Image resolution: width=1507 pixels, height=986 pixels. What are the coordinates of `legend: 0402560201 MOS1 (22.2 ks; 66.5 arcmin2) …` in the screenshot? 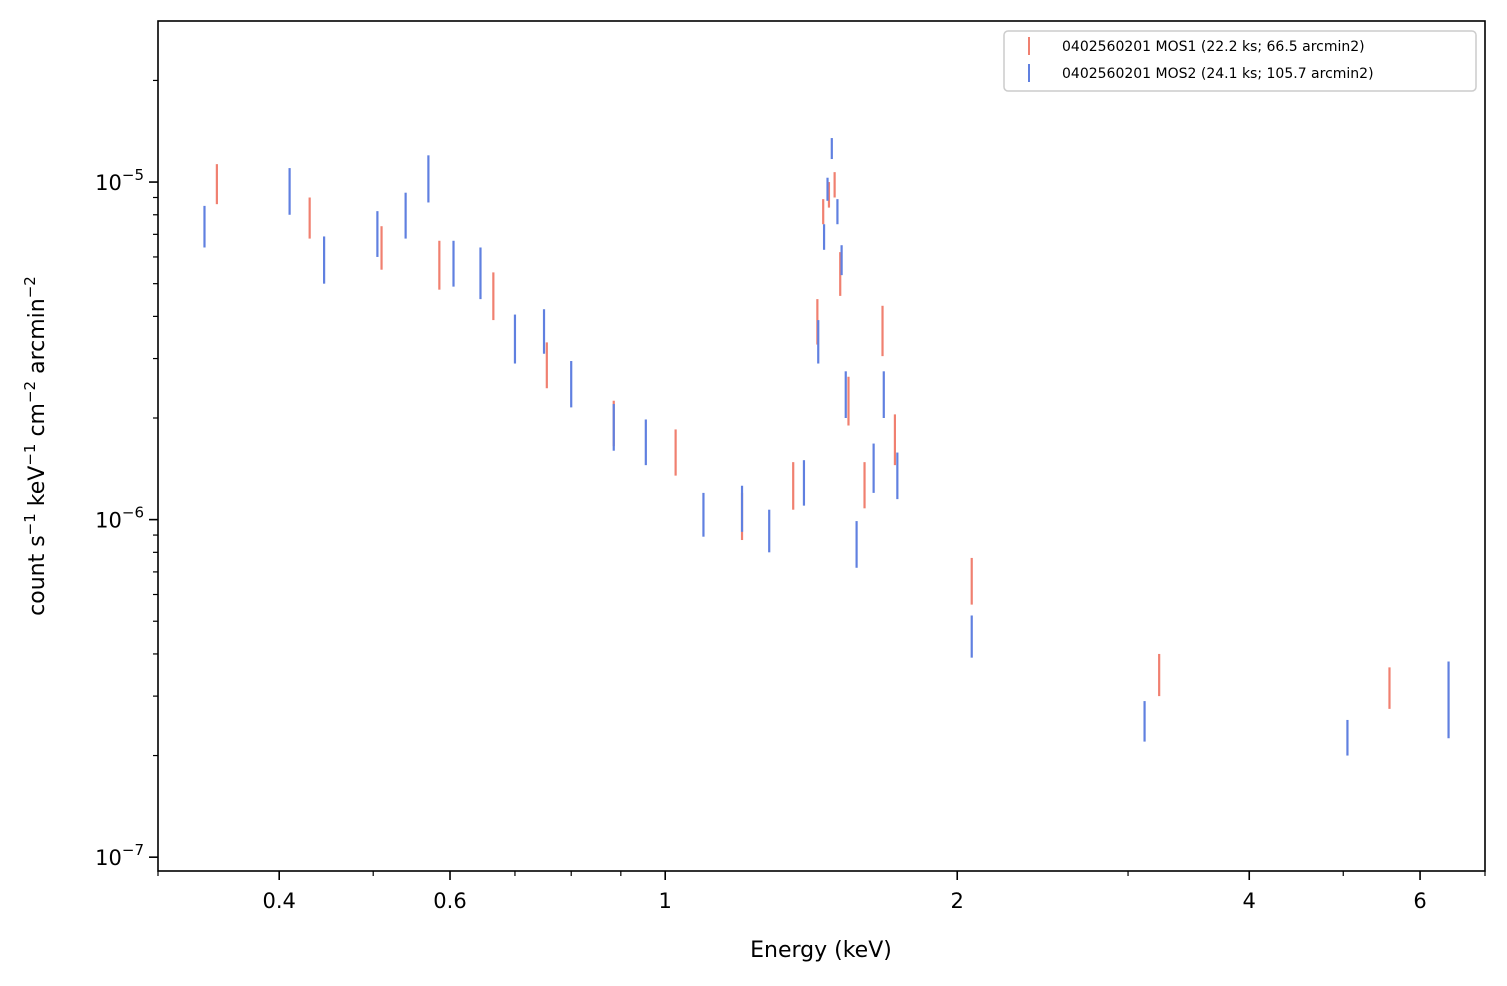 It's located at (1240, 61).